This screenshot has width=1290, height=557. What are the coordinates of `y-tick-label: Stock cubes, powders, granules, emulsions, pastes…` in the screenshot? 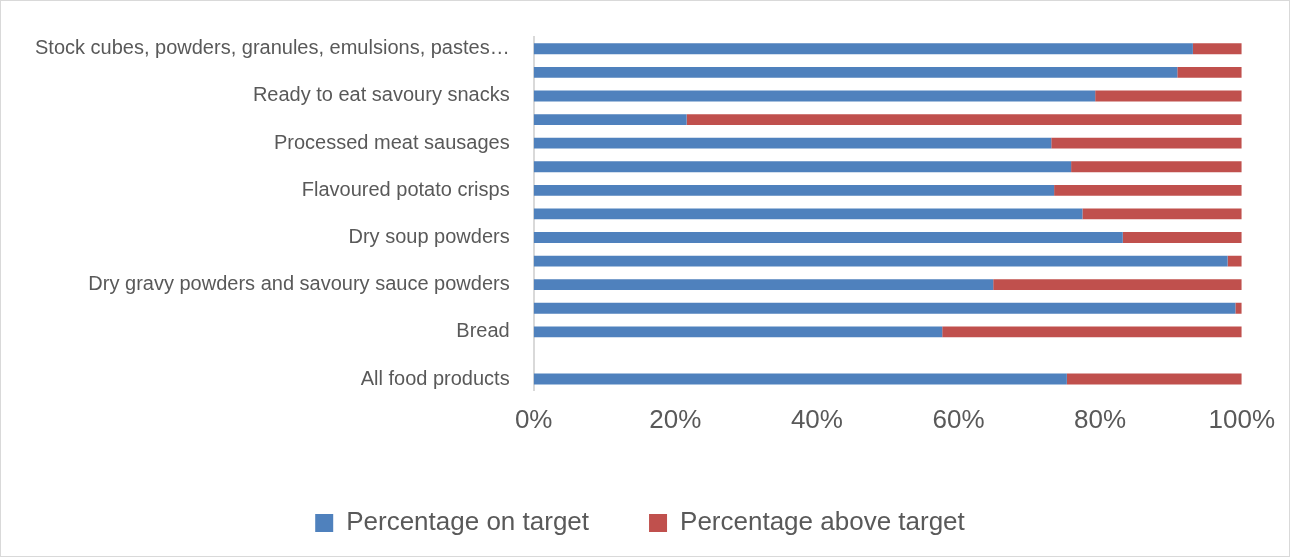 It's located at (272, 47).